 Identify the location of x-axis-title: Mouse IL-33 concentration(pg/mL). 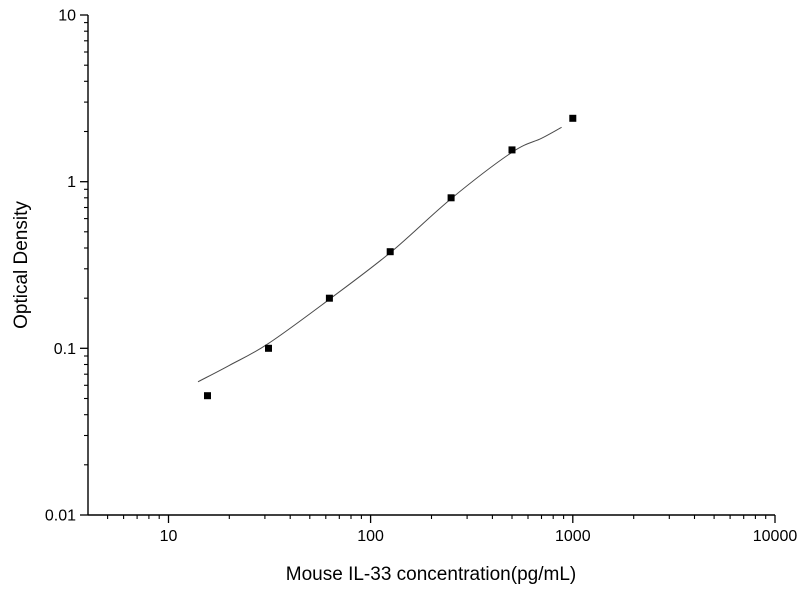
(431, 574).